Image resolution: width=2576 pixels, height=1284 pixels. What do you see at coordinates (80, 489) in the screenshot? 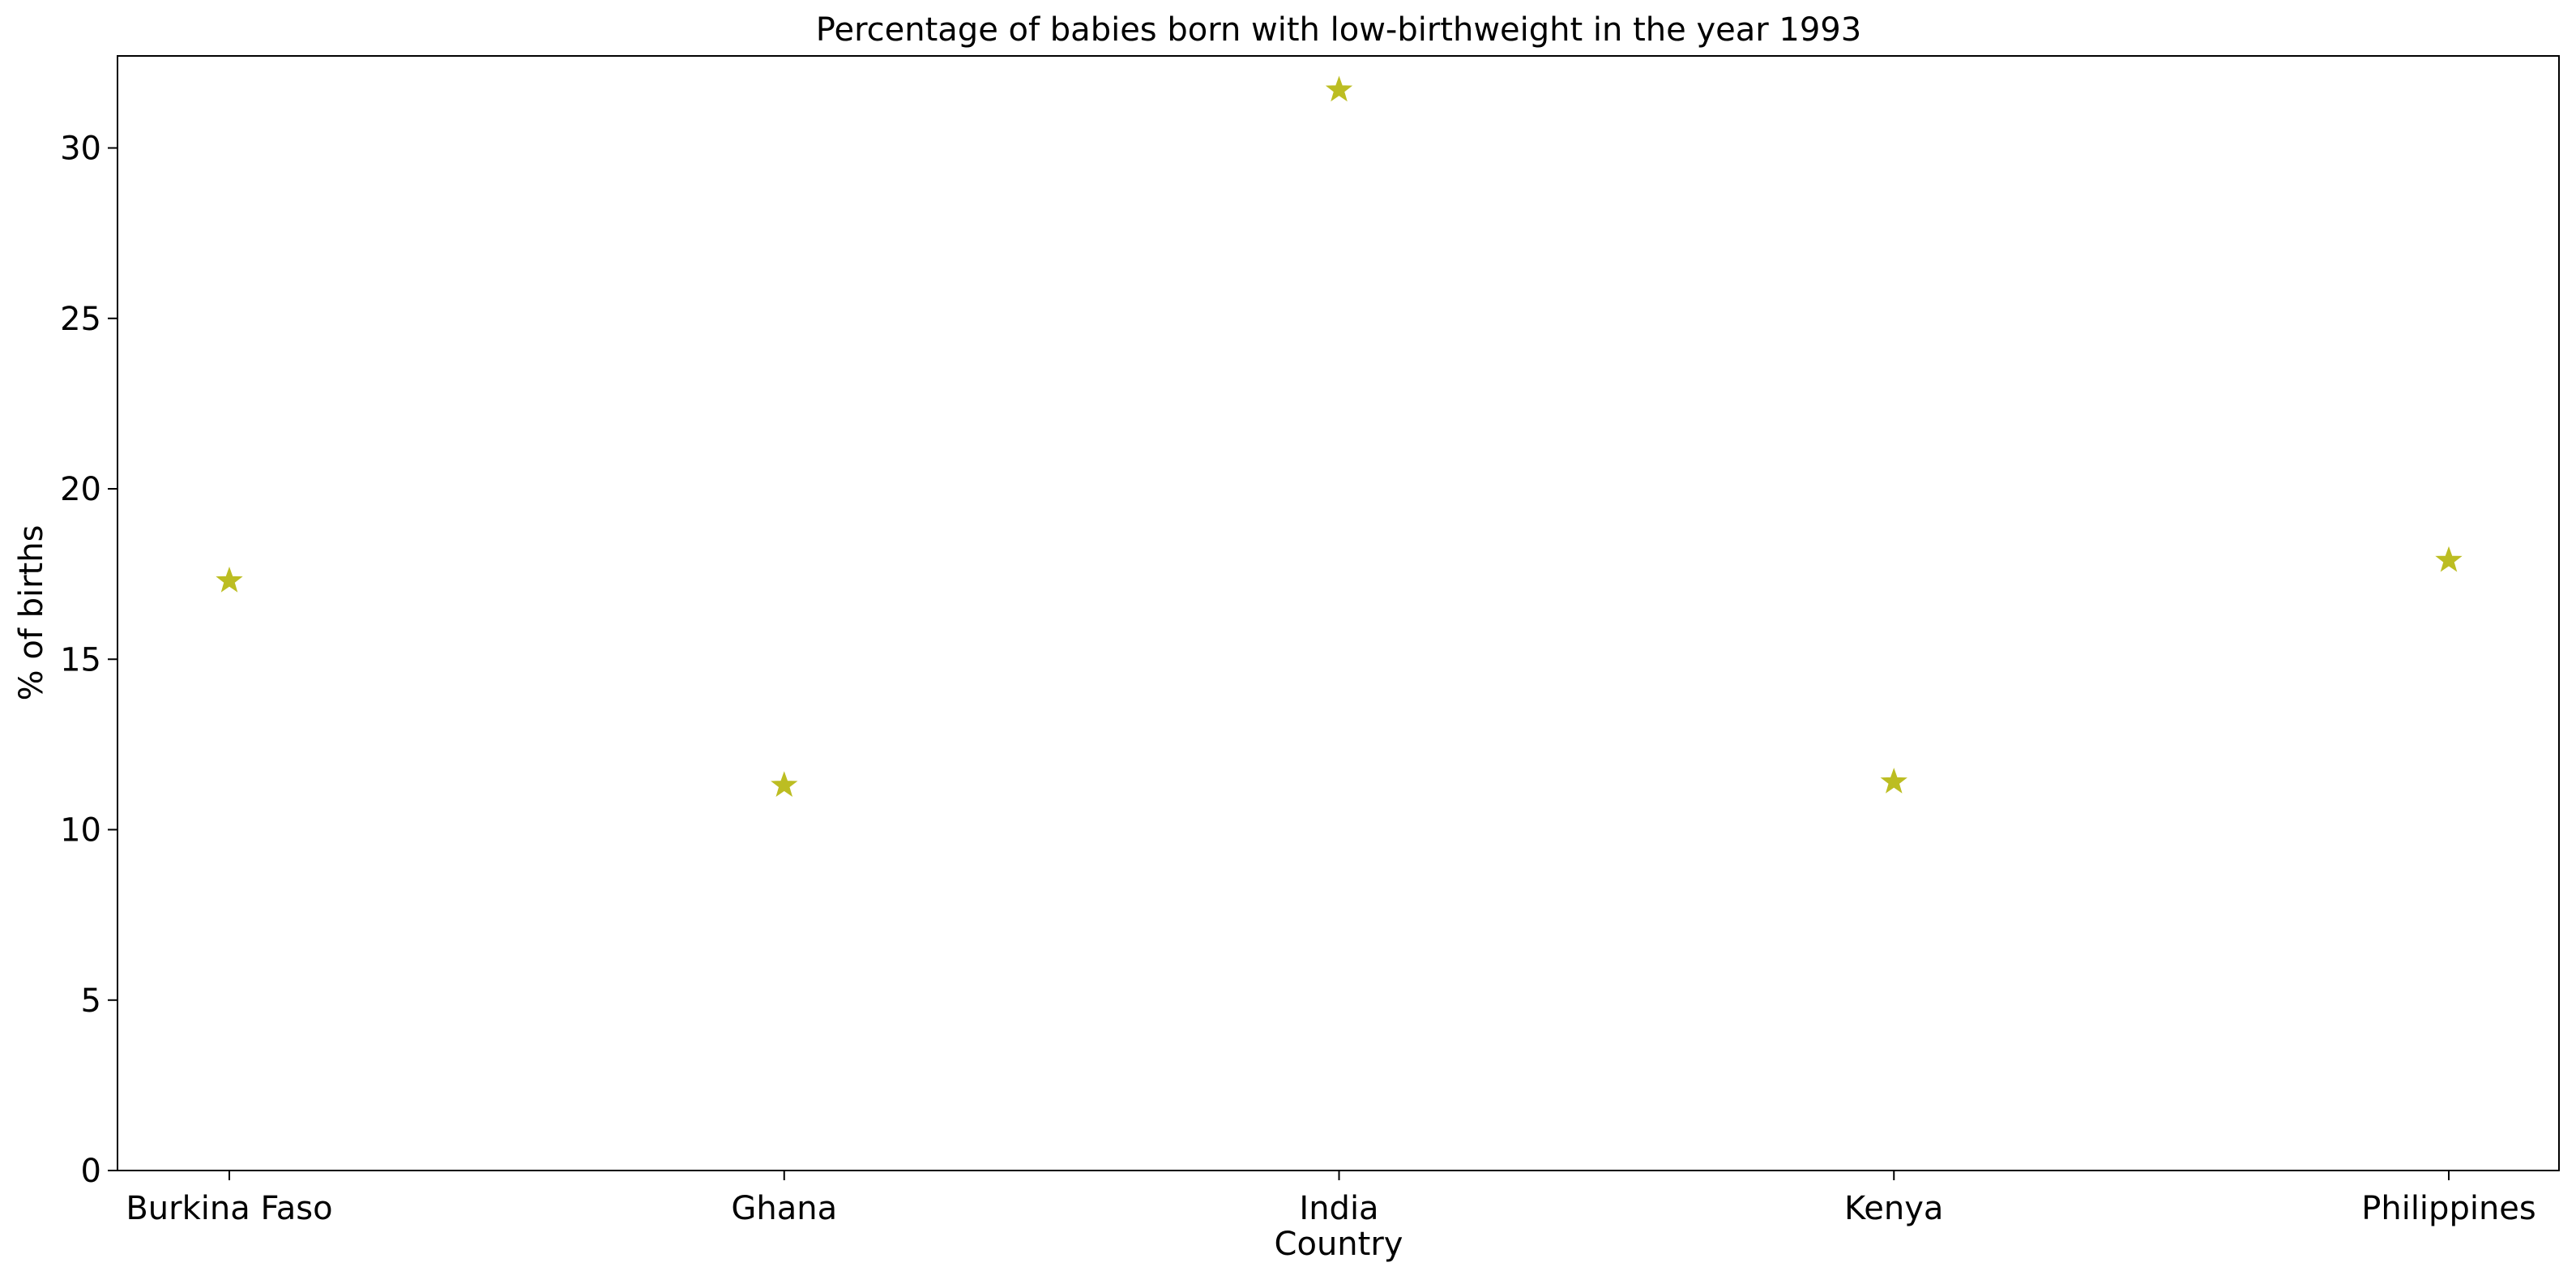
I see `y-tick-label: 20` at bounding box center [80, 489].